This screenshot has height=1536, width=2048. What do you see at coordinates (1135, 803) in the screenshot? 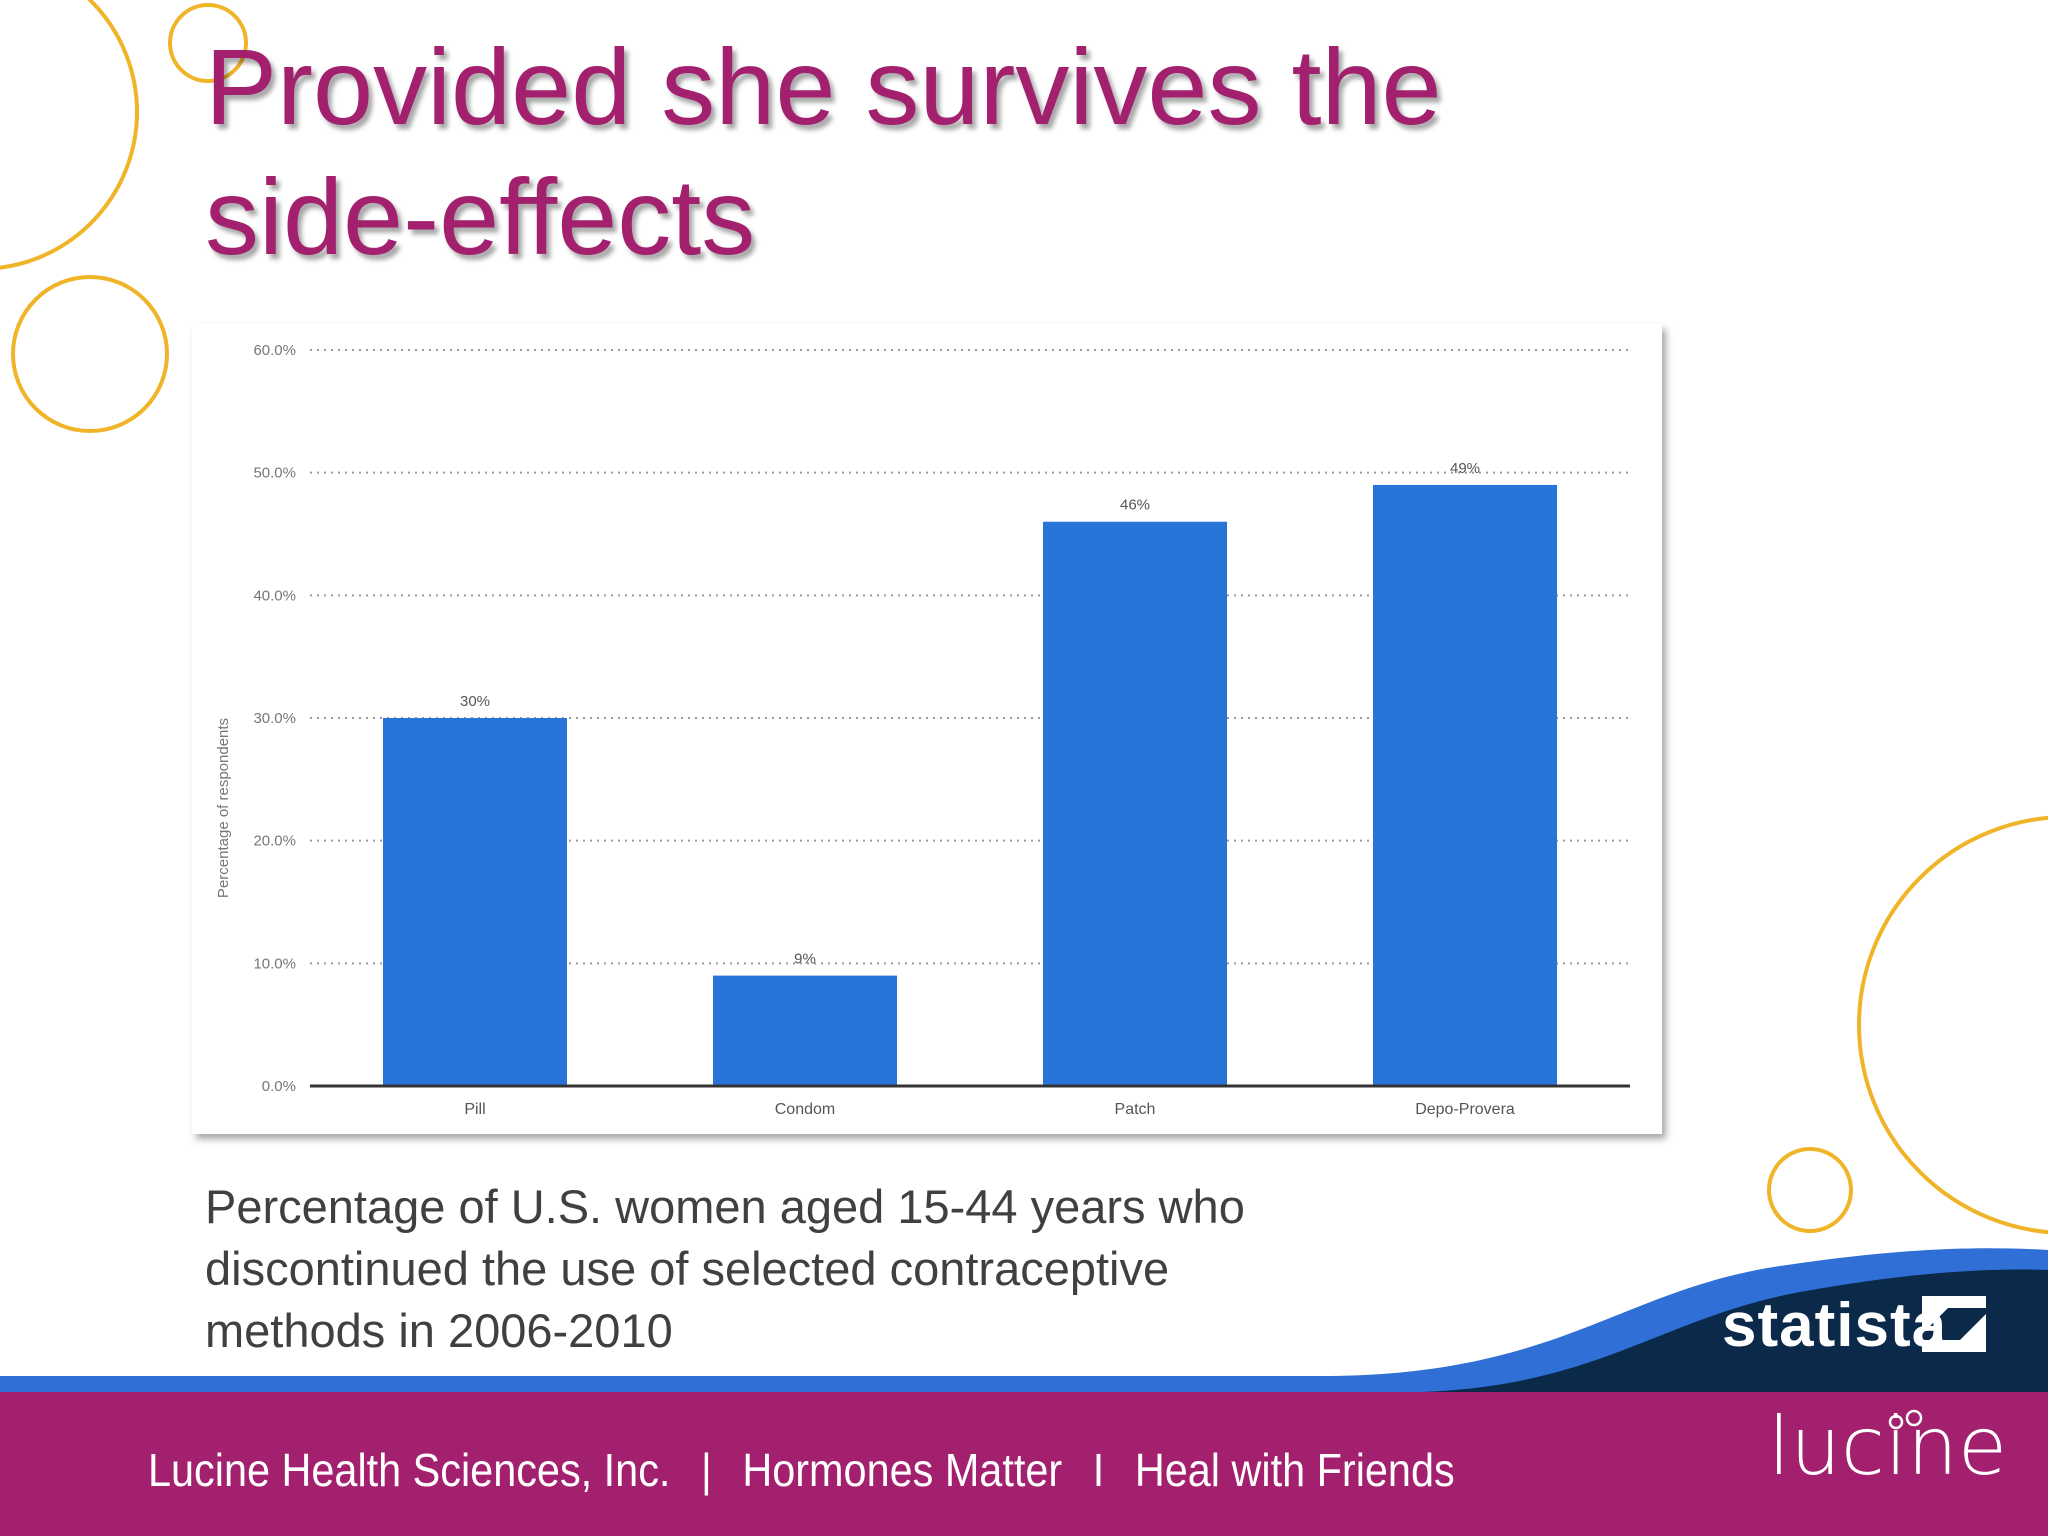
I see `bar-patch` at bounding box center [1135, 803].